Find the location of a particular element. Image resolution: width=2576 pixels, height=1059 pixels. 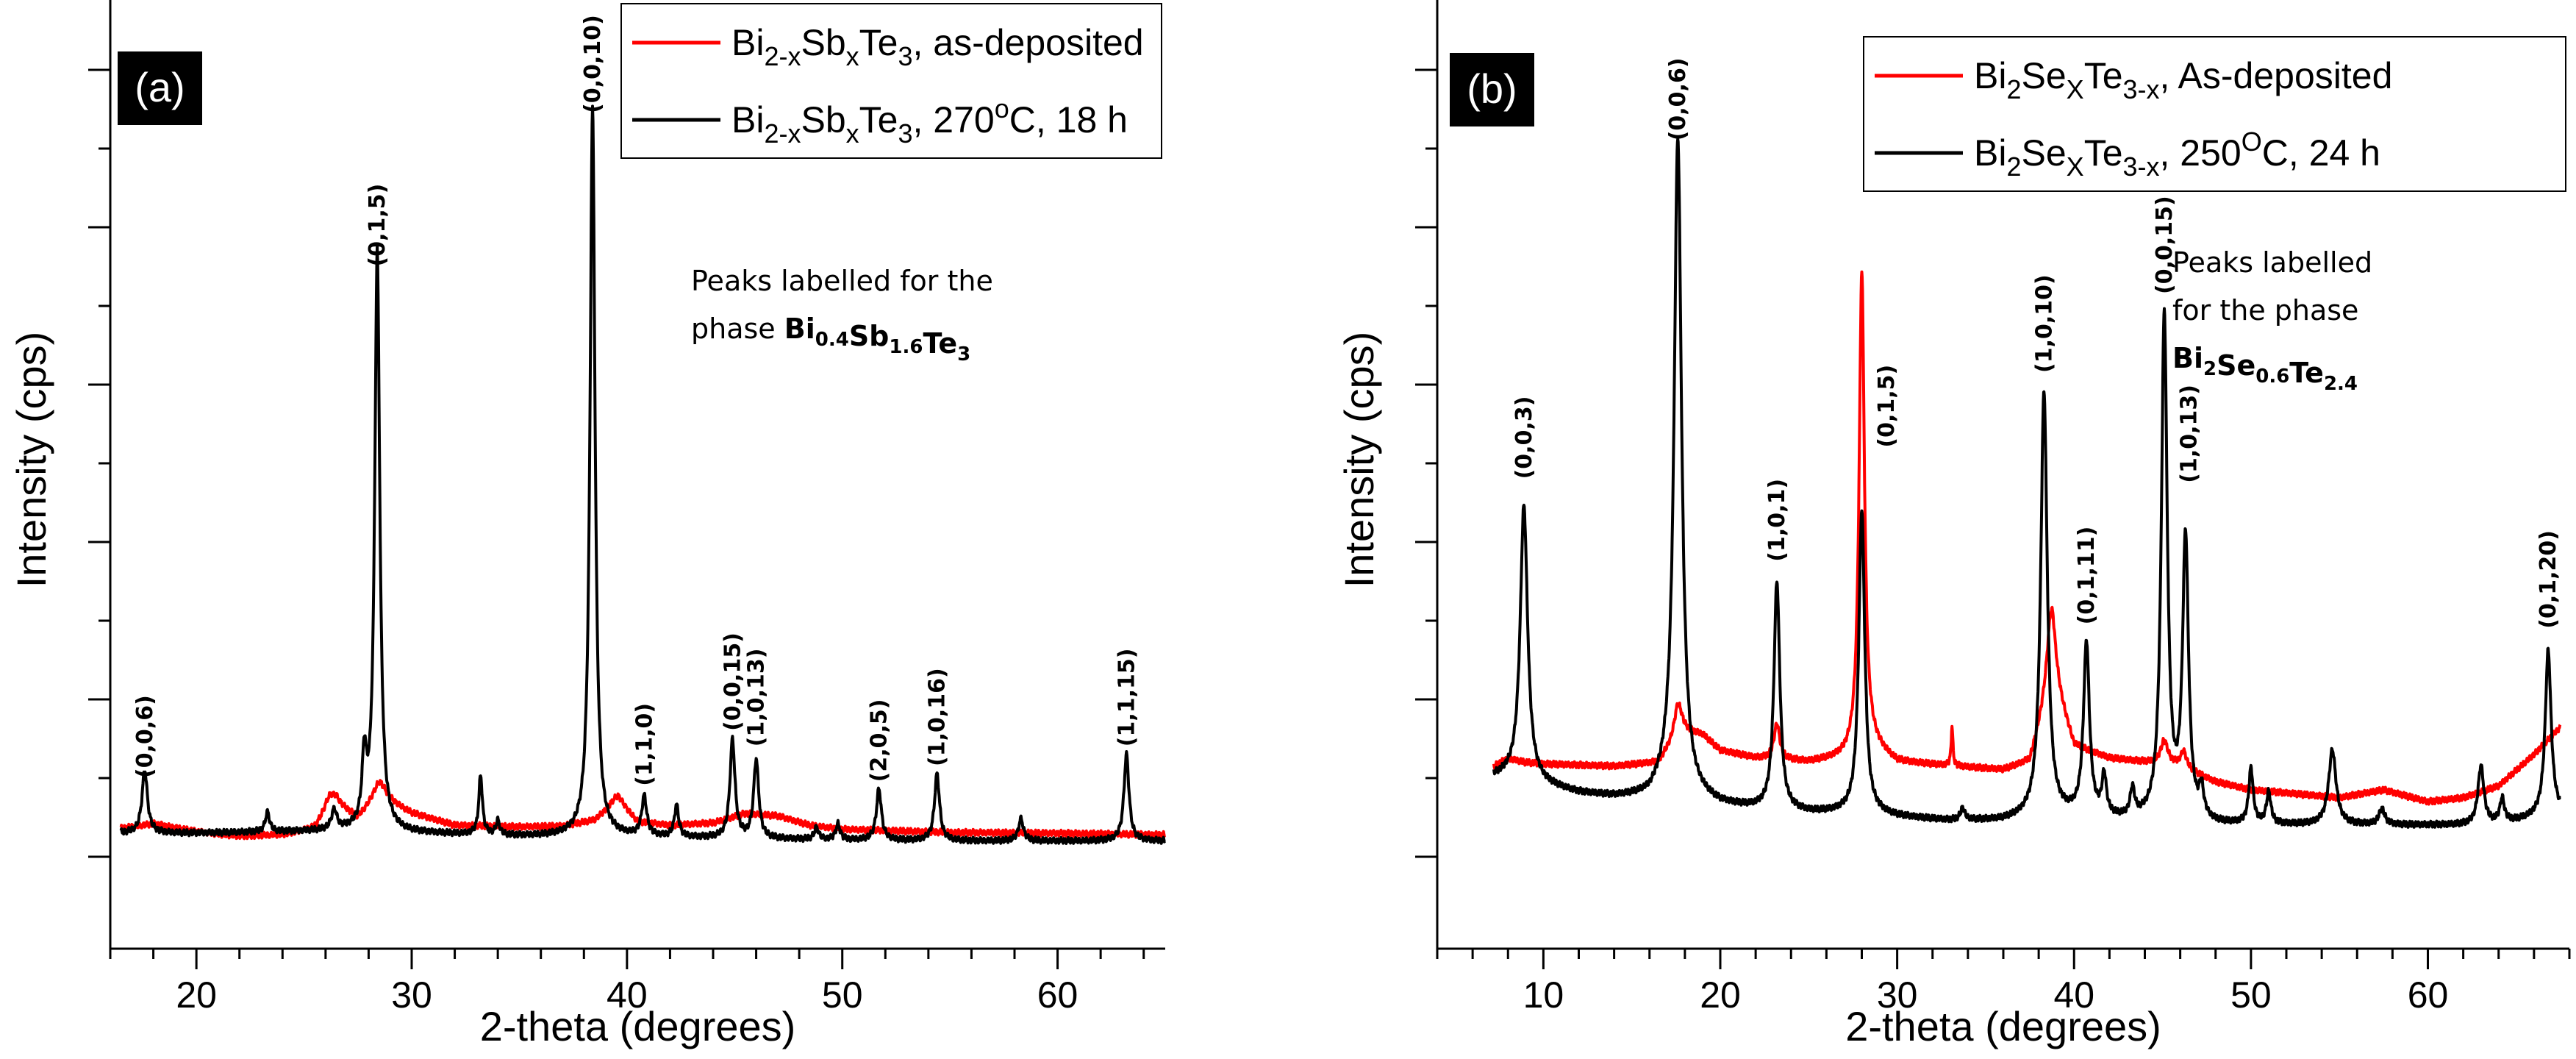

legend-entry: Bi2SeXTe3-x, As-deposited is located at coordinates (2183, 80).